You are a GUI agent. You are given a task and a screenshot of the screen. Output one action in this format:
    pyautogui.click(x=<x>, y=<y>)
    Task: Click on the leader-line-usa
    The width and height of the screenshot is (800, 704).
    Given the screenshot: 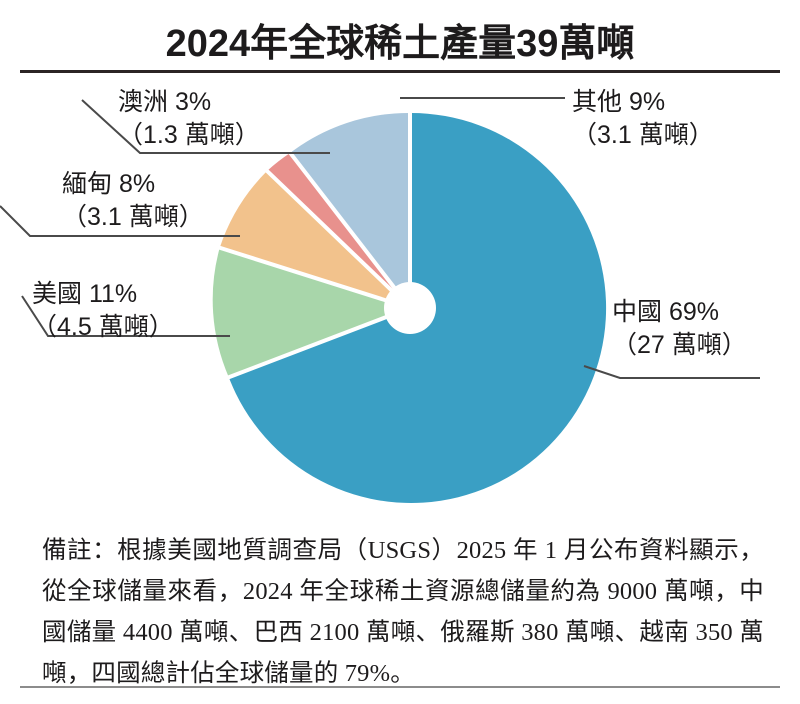 What is the action you would take?
    pyautogui.click(x=125, y=316)
    